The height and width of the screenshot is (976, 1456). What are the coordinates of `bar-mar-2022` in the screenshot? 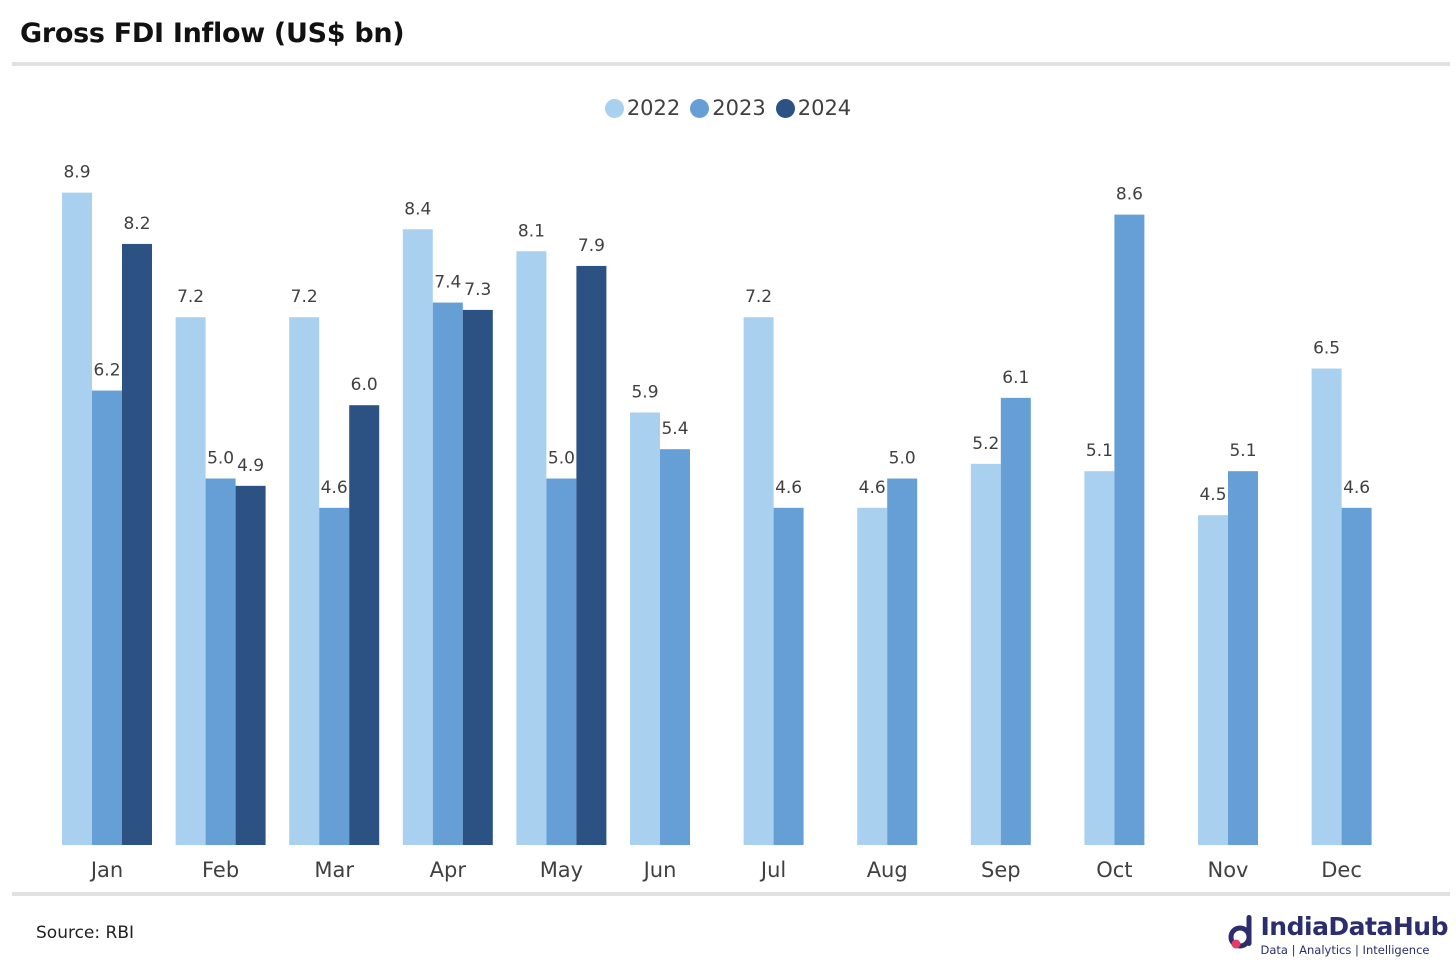 It's located at (304, 581).